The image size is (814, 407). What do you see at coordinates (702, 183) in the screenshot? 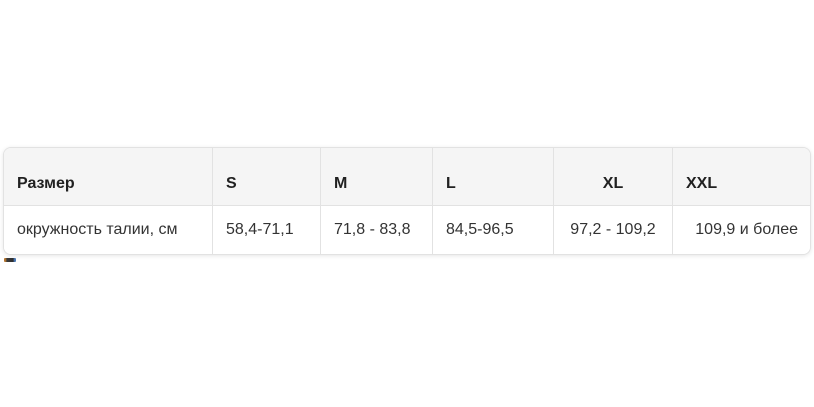
I see `header-cell-xxl: XXL` at bounding box center [702, 183].